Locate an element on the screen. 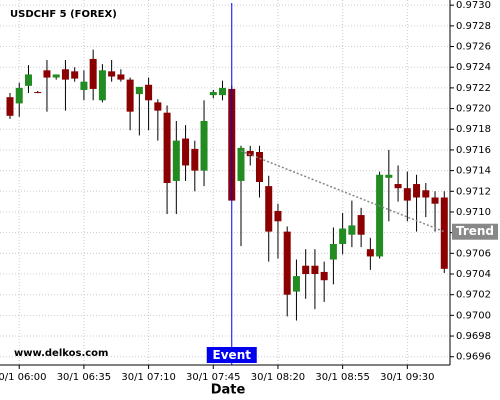  trend-label: Trend is located at coordinates (475, 231).